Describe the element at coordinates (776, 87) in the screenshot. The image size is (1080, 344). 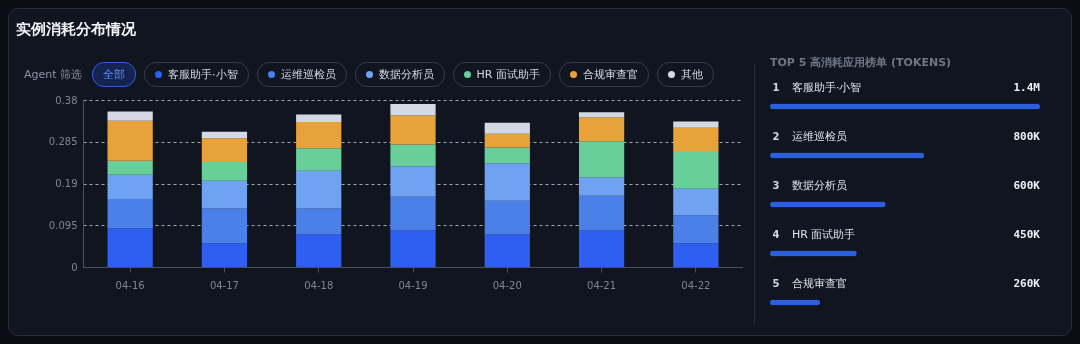
I see `annotation: 1` at that location.